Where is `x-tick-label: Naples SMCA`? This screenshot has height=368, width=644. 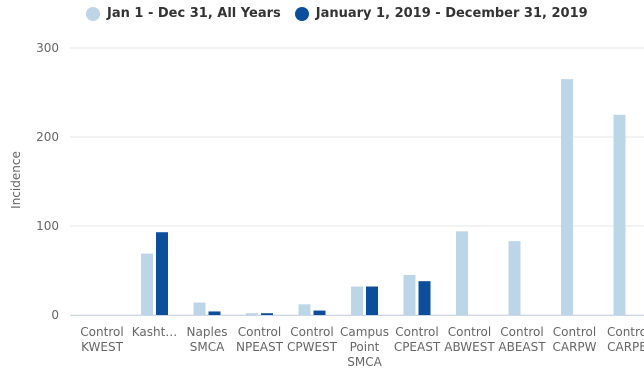
x-tick-label: Naples SMCA is located at coordinates (207, 339).